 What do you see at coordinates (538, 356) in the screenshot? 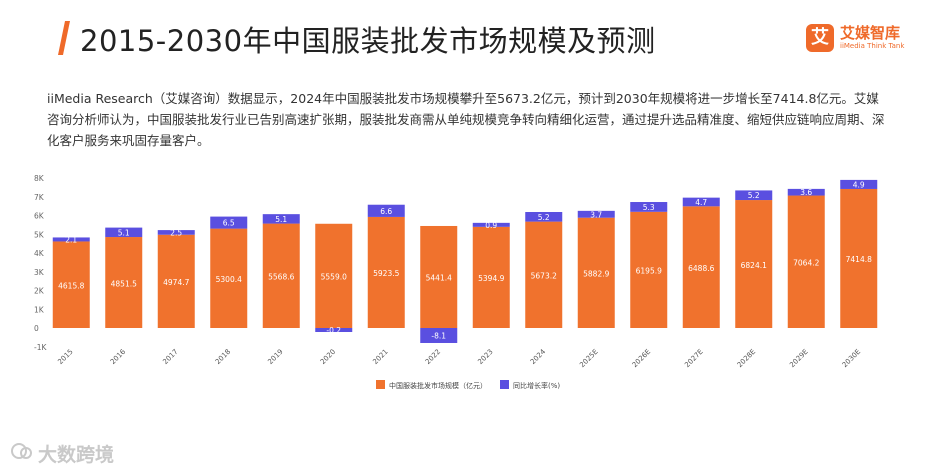
I see `x-tick-label: 2024` at bounding box center [538, 356].